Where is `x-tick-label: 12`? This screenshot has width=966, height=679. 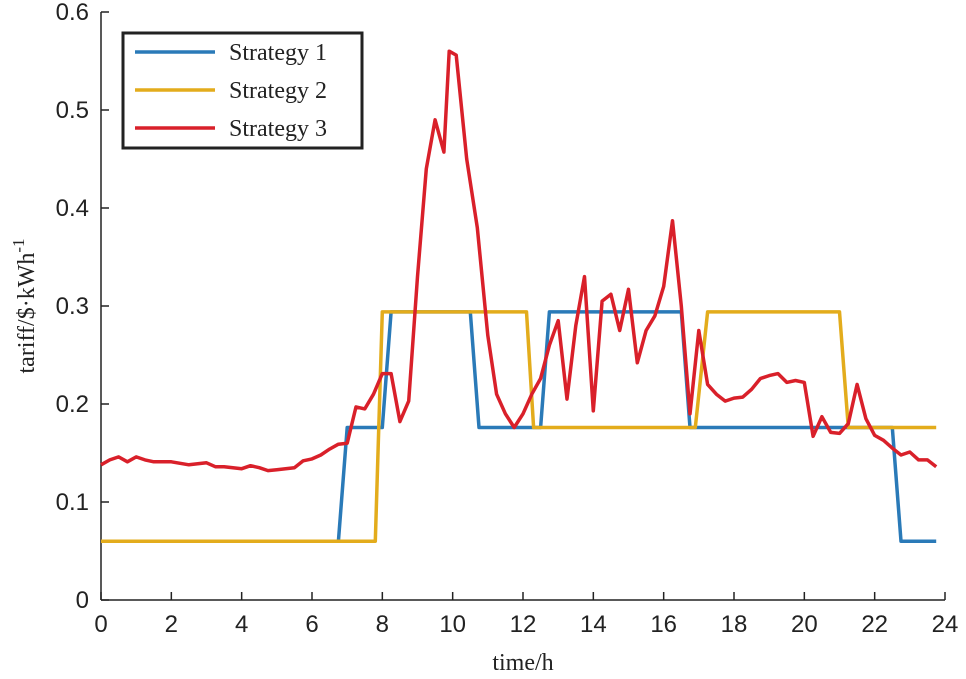
x-tick-label: 12 is located at coordinates (523, 624).